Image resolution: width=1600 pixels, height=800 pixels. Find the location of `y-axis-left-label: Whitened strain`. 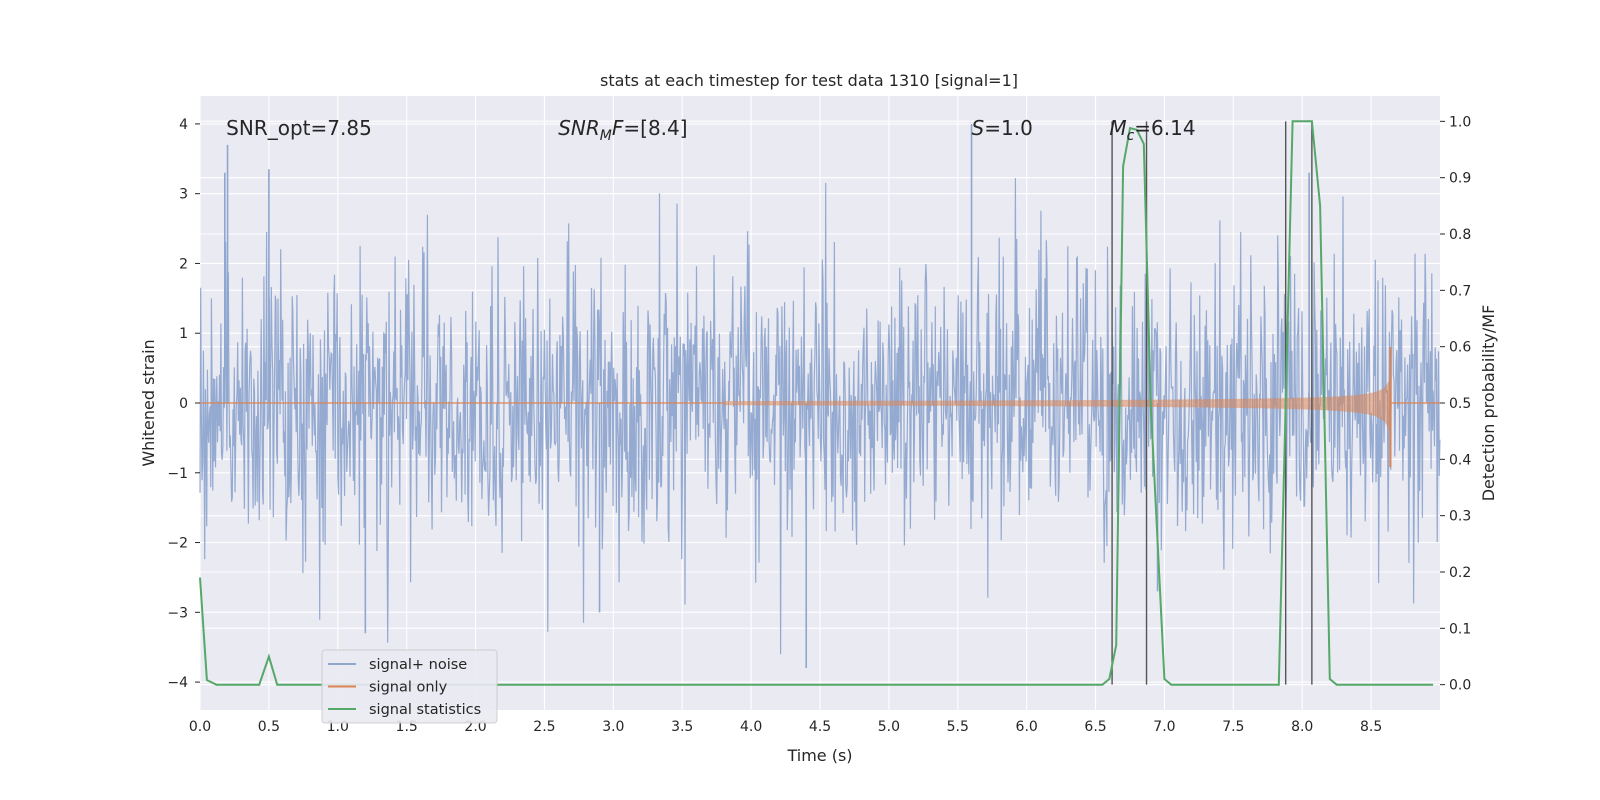

y-axis-left-label: Whitened strain is located at coordinates (148, 402).